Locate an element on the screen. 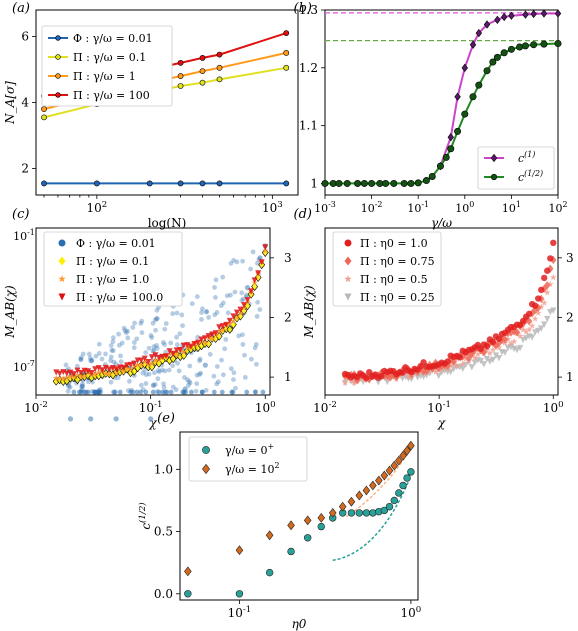 The width and height of the screenshot is (578, 631). x-tick-label: 10⁰ is located at coordinates (464, 207).